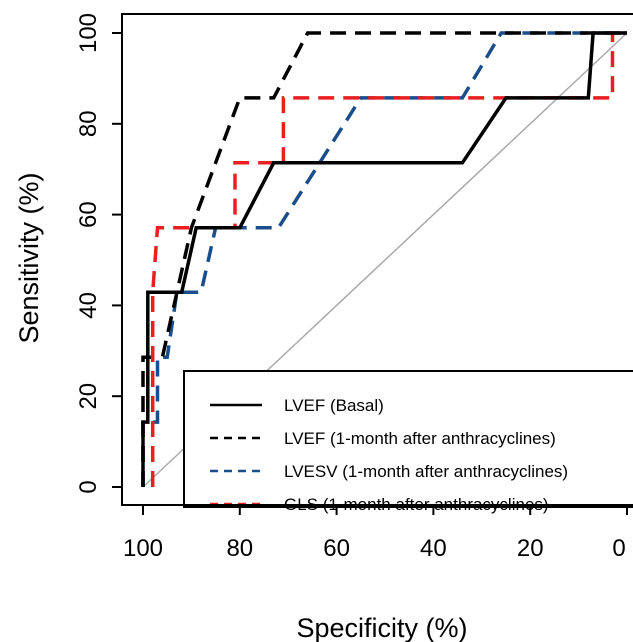  What do you see at coordinates (239, 548) in the screenshot?
I see `x-tick-label-1: 80` at bounding box center [239, 548].